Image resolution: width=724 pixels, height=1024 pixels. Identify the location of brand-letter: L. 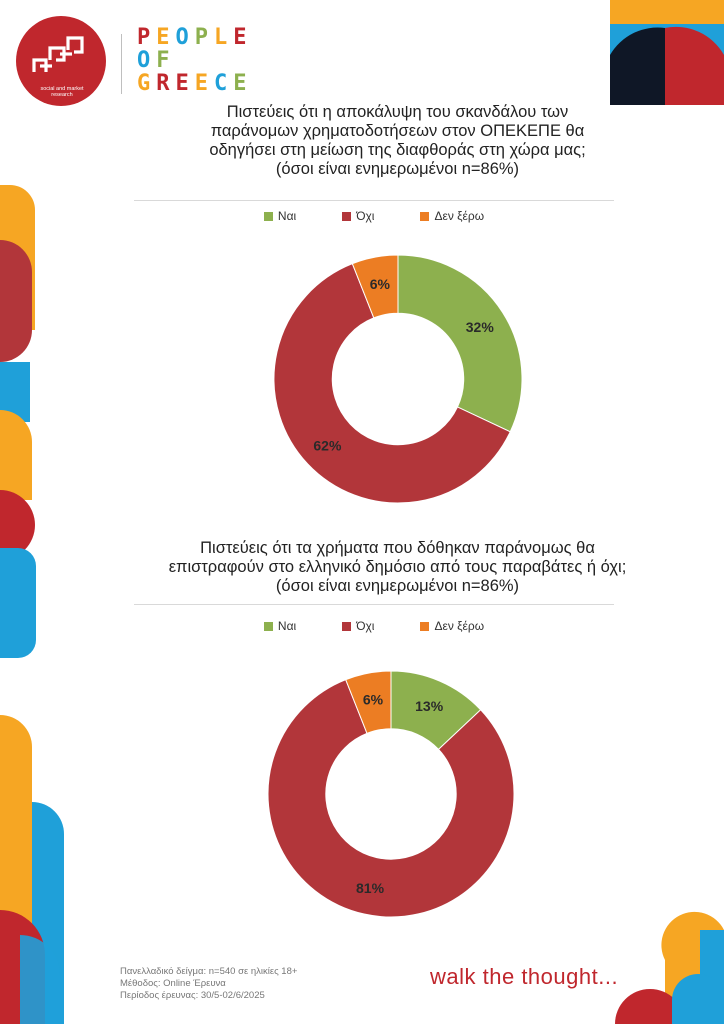
(224, 37).